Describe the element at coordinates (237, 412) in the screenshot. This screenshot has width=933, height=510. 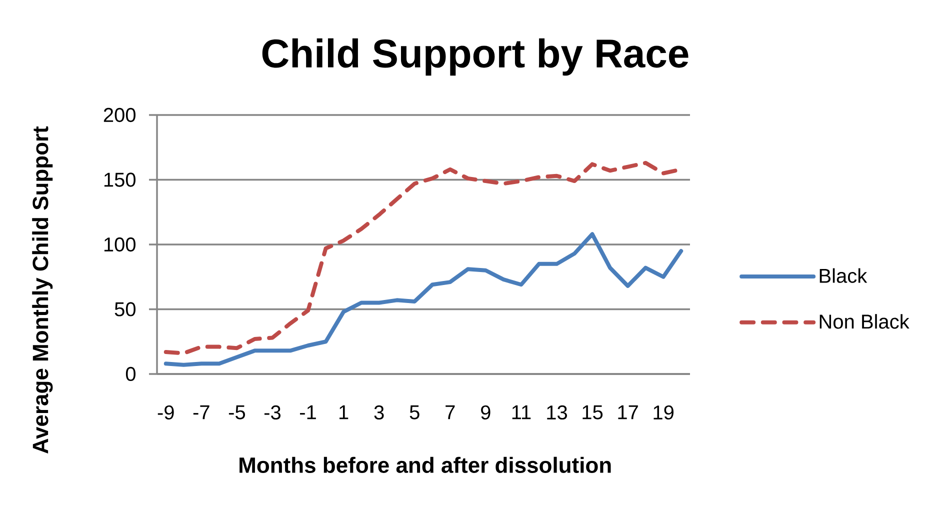
I see `x-tick-label: -5` at that location.